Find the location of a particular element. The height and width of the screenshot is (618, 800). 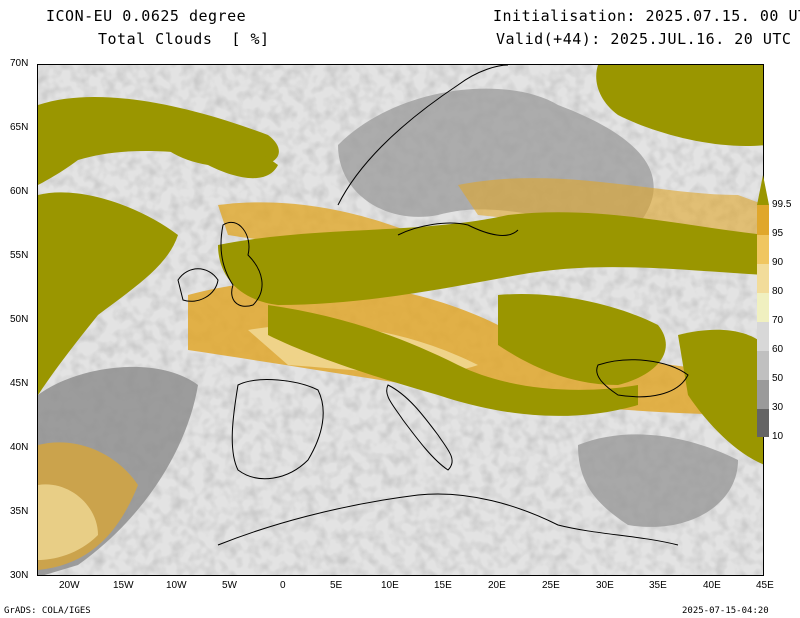

lat-label: 65N is located at coordinates (19, 127).